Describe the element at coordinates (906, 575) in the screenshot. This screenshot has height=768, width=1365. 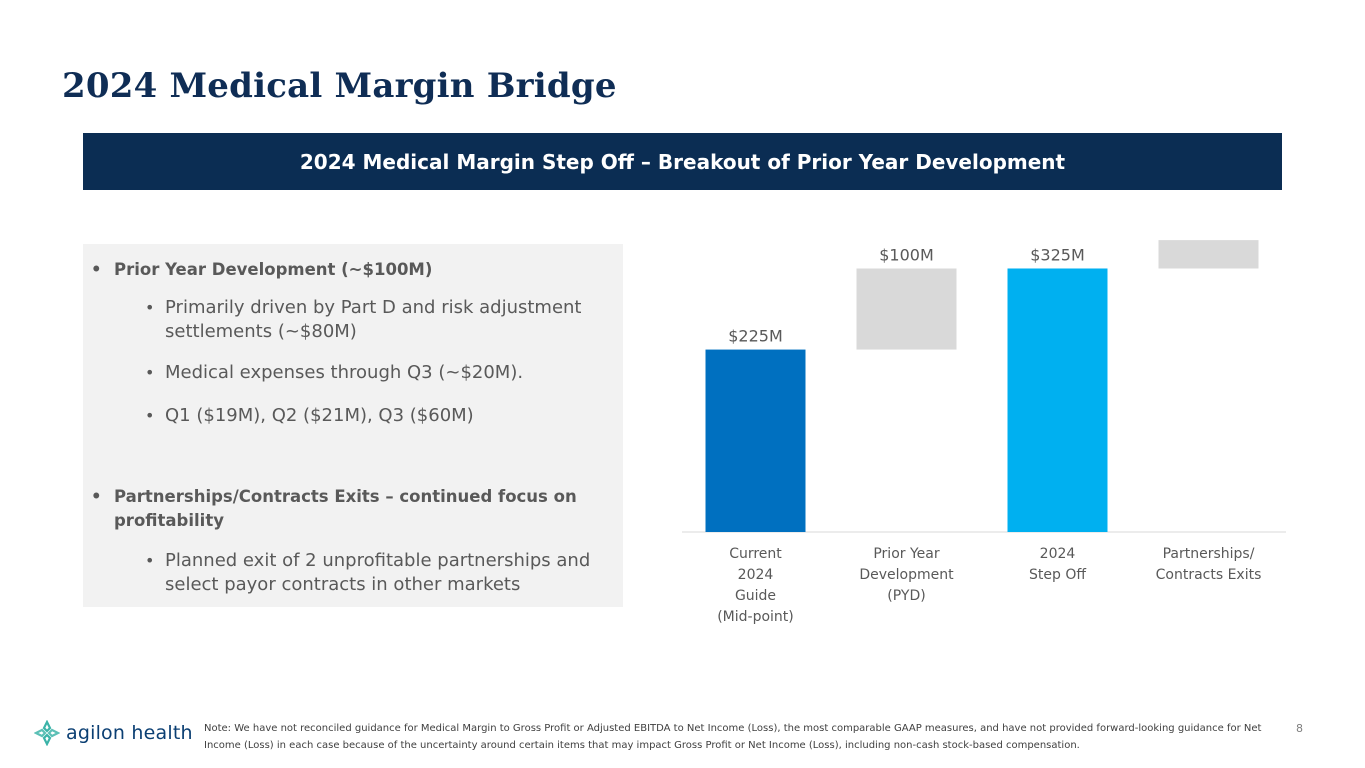
I see `x-tick-label: Development` at that location.